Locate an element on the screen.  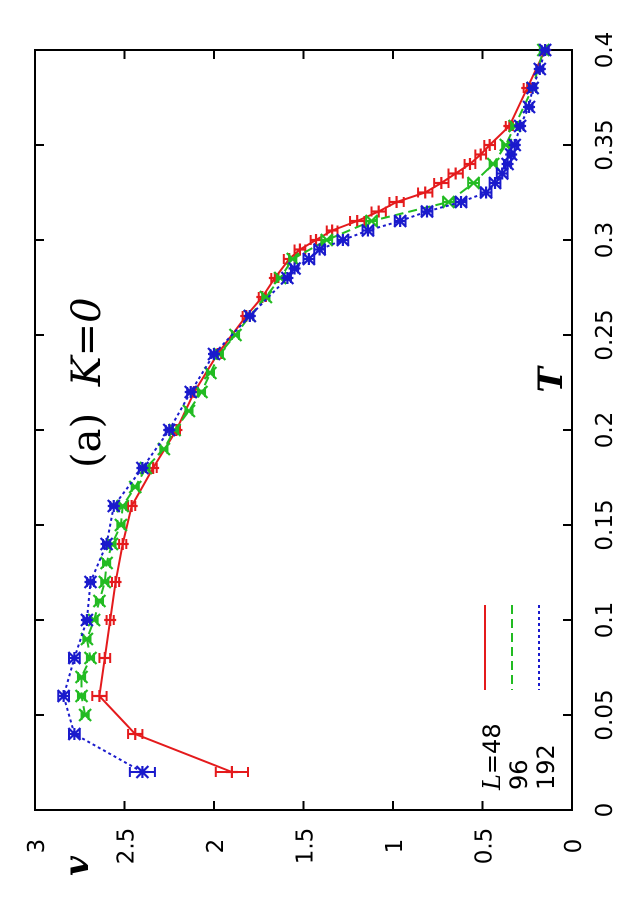
y-tick-label: 0 is located at coordinates (574, 846).